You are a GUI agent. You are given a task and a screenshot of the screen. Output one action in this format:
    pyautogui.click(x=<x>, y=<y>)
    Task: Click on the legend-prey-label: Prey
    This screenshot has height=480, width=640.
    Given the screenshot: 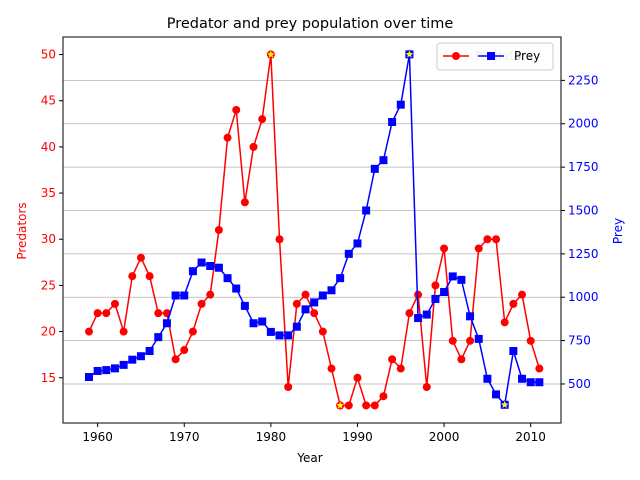 What is the action you would take?
    pyautogui.click(x=527, y=56)
    